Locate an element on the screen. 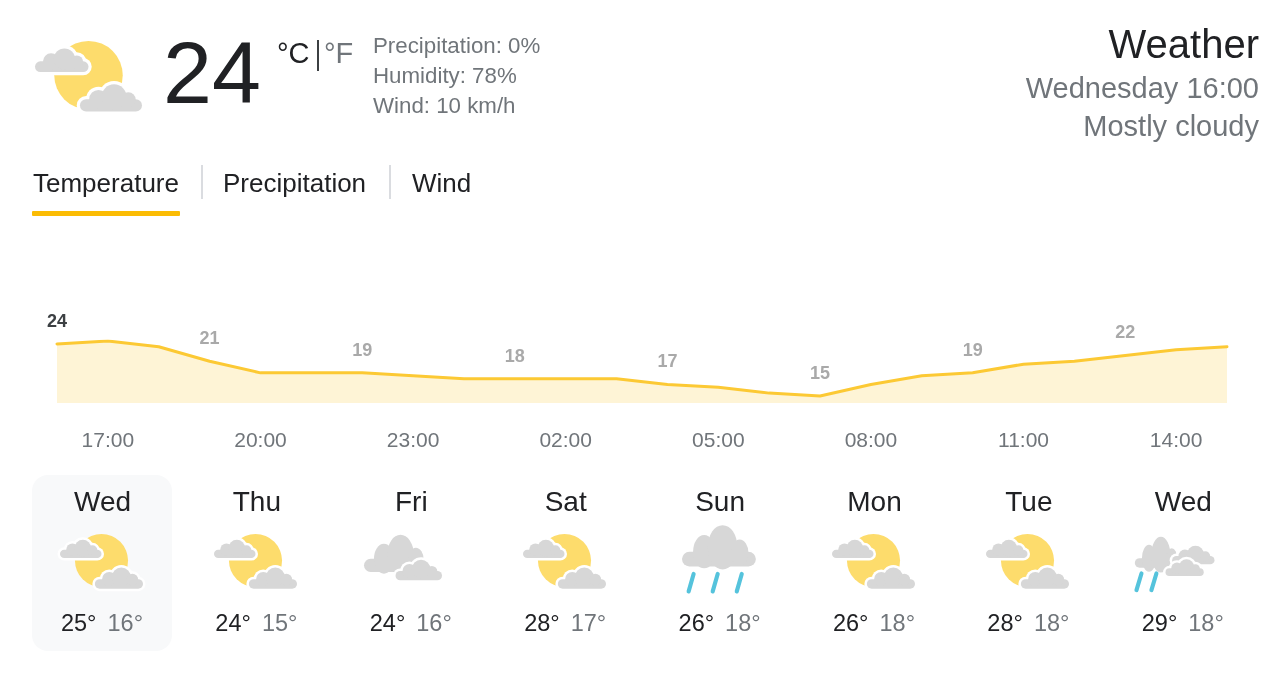  x-tick-label: 14:00 is located at coordinates (1176, 439).